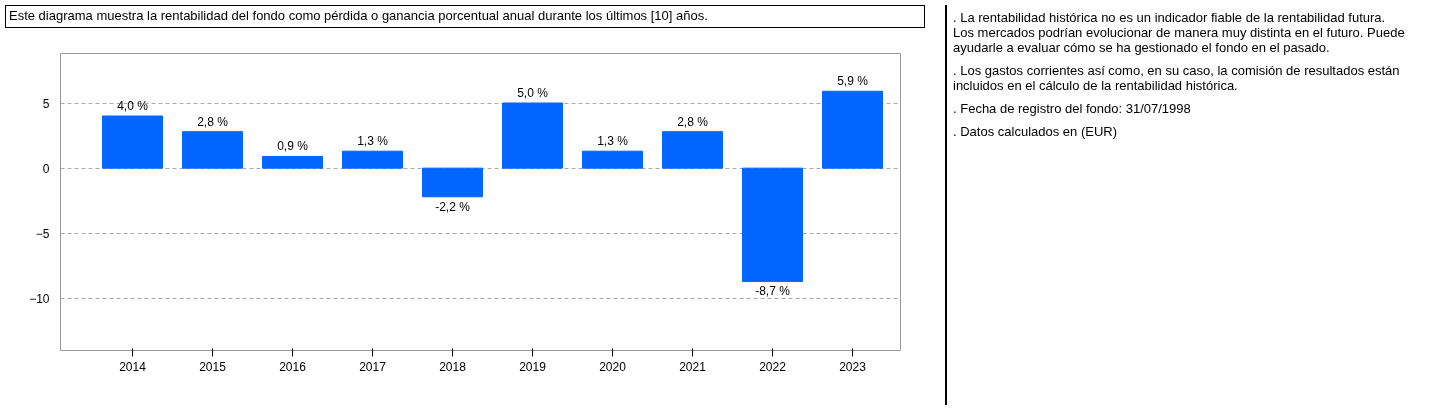  I want to click on data-label: -2,2 %, so click(453, 206).